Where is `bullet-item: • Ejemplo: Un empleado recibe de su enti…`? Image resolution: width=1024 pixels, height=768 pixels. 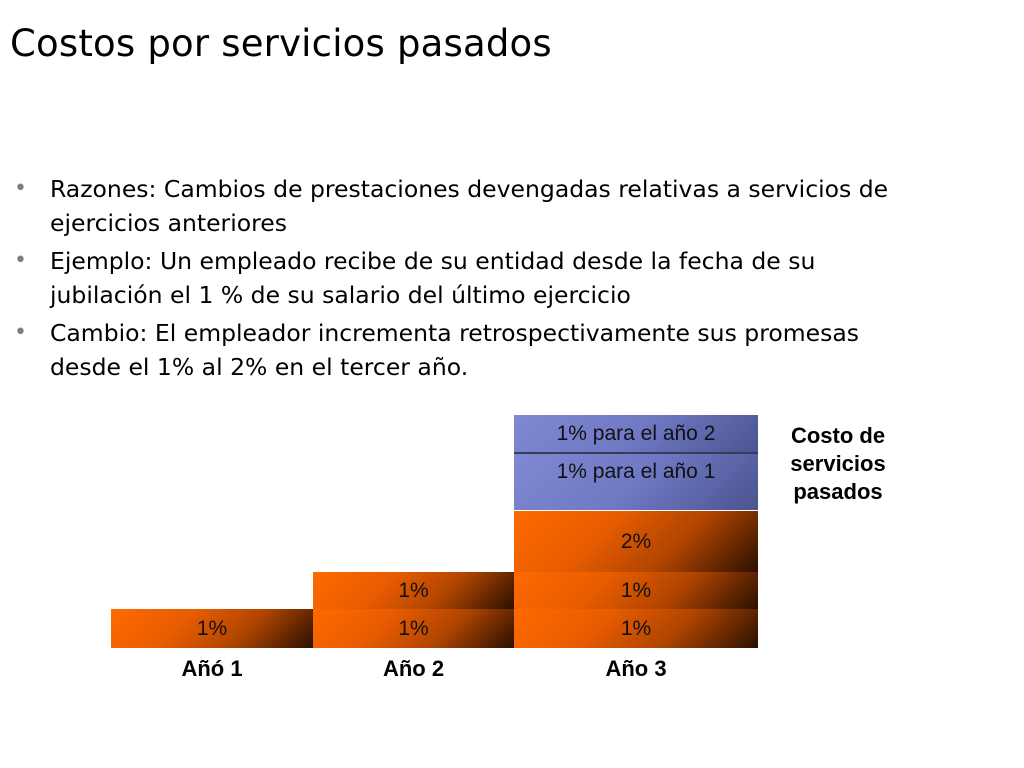 bullet-item: • Ejemplo: Un empleado recibe de su enti… is located at coordinates (464, 278).